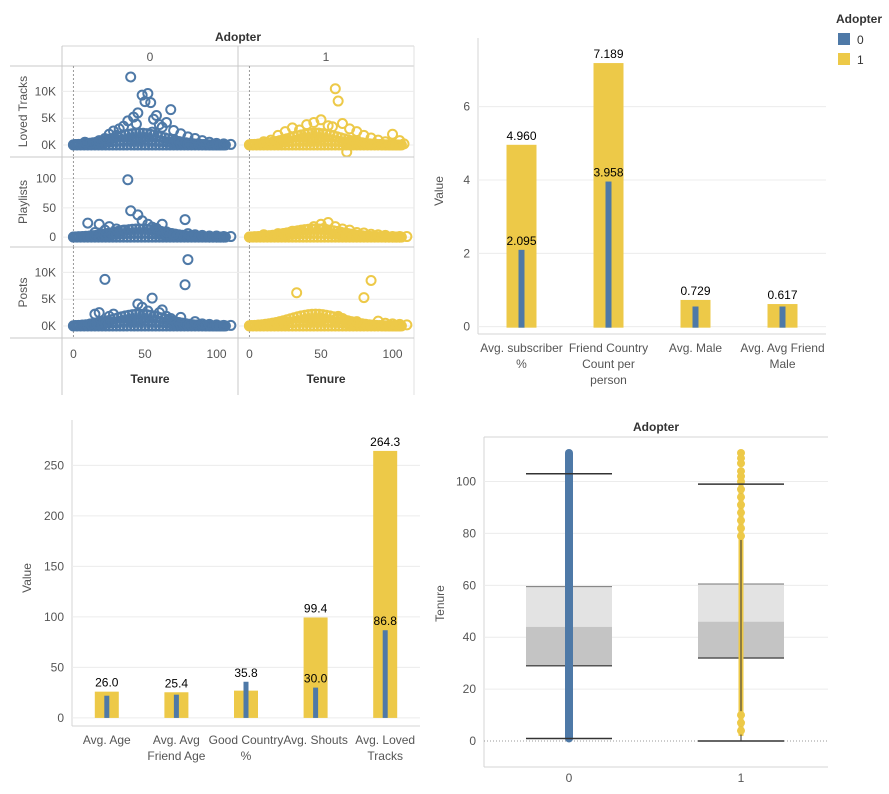 The width and height of the screenshot is (889, 794). Describe the element at coordinates (741, 778) in the screenshot. I see `box-plot-category-label: 1` at that location.